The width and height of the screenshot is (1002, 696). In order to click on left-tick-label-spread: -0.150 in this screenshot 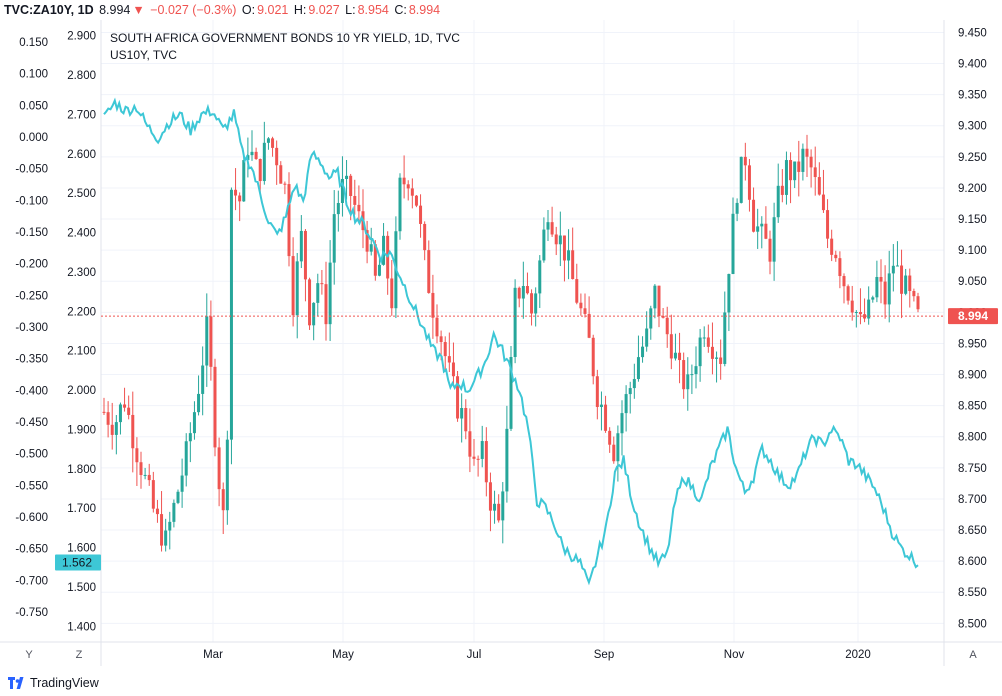, I will do `click(31, 233)`.